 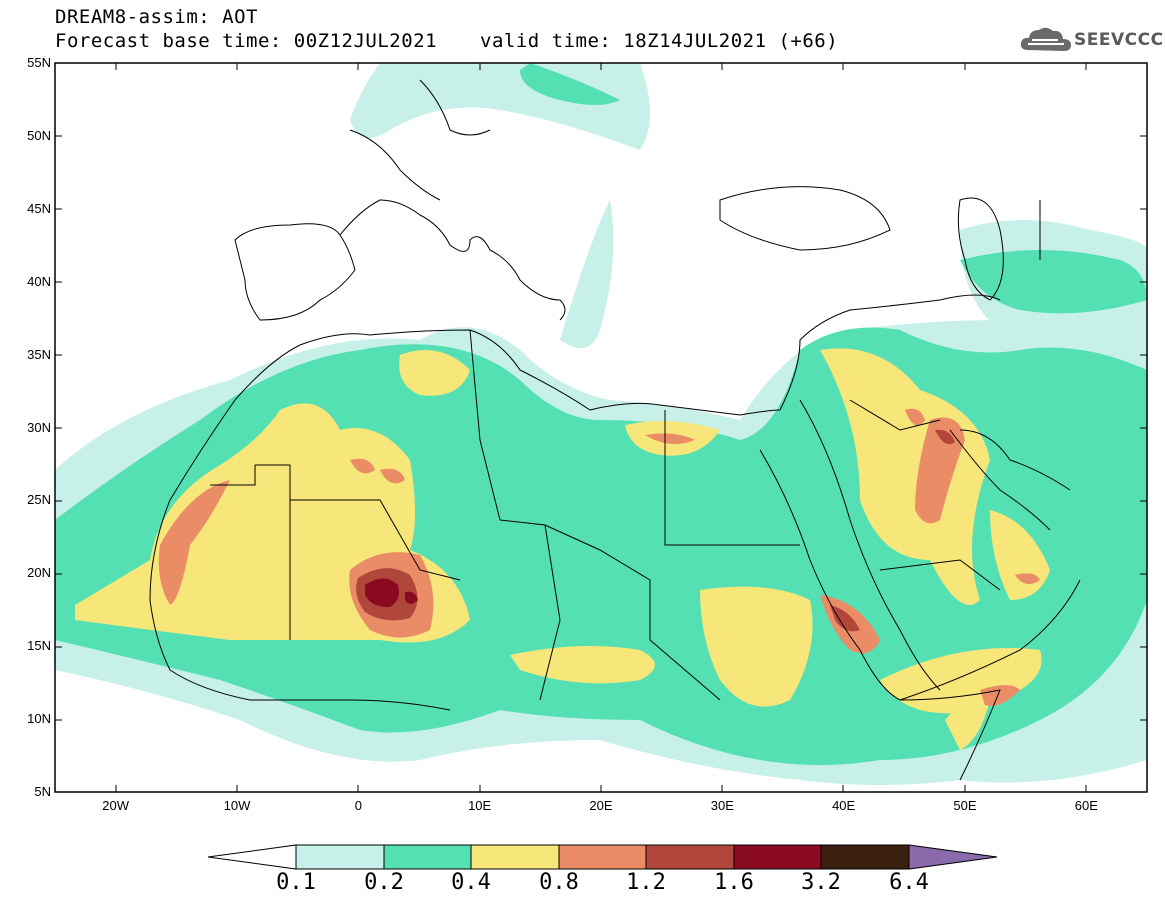 What do you see at coordinates (559, 882) in the screenshot?
I see `colorbar-label: 0.8` at bounding box center [559, 882].